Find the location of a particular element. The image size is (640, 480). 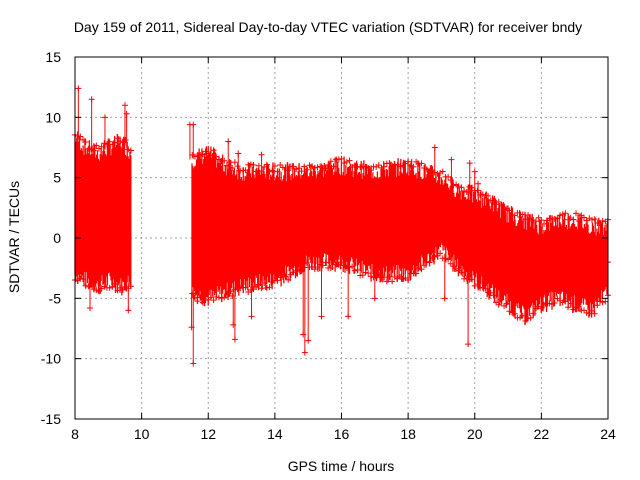

x-tick-label-22: 22 is located at coordinates (542, 434).